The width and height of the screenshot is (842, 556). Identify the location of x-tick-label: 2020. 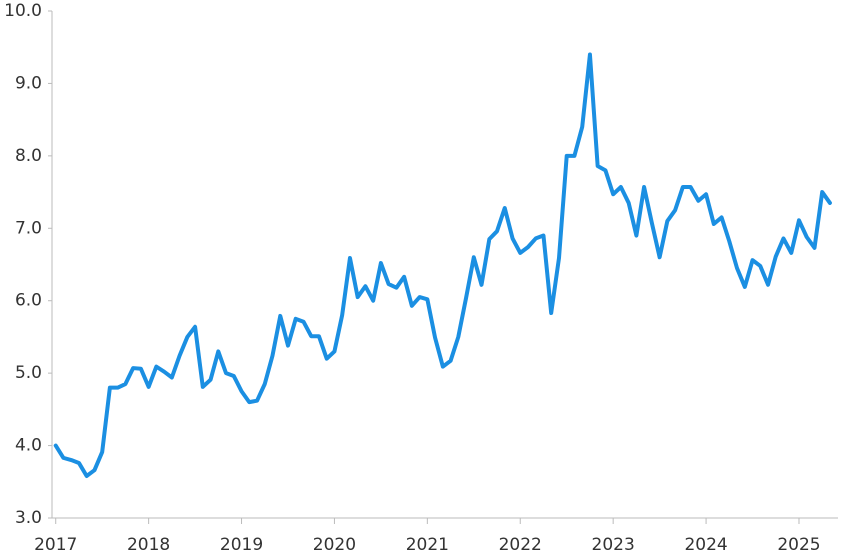
(334, 545).